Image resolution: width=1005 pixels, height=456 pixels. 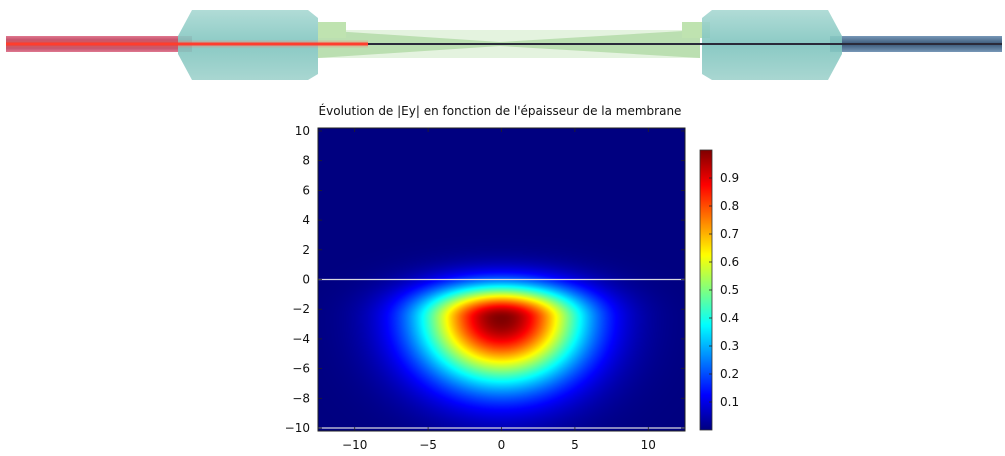 I want to click on colorbar-wrapper, so click(x=706, y=290).